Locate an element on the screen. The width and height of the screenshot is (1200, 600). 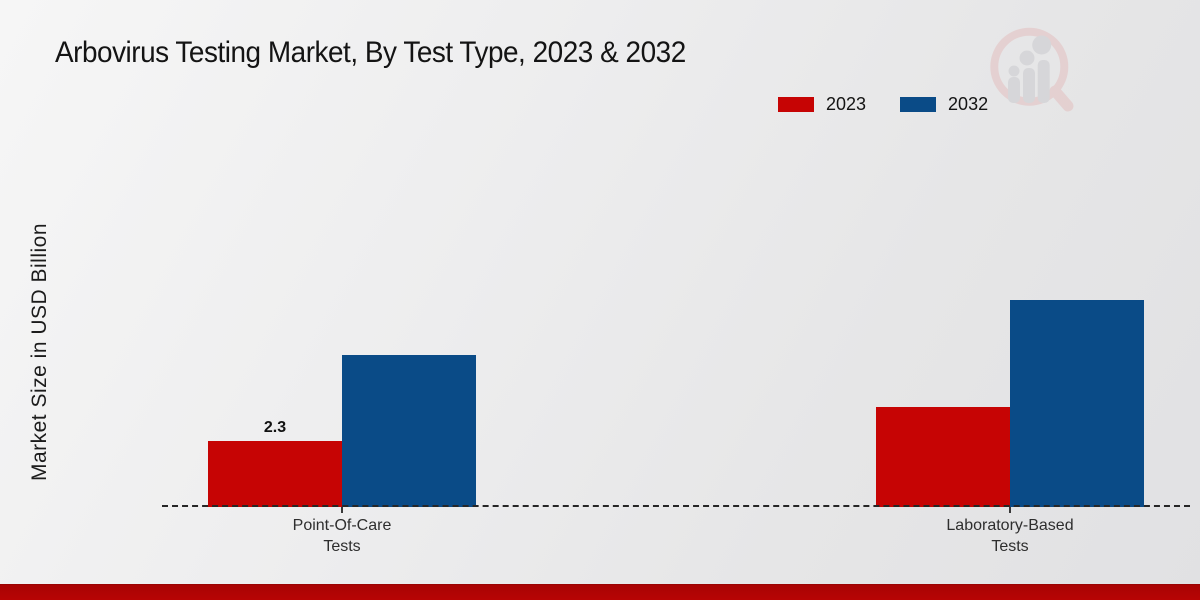
magnifier-growth-chart-logo-icon is located at coordinates (1032, 69).